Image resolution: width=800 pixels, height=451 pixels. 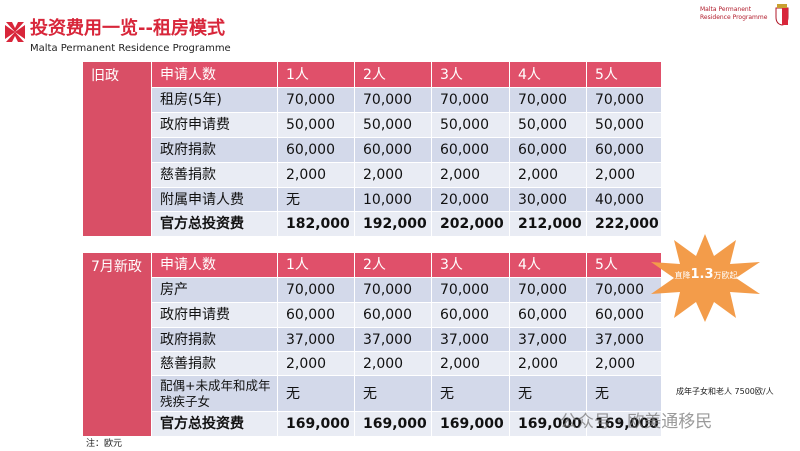 What do you see at coordinates (215, 100) in the screenshot?
I see `table-cell: 租房(5年)` at bounding box center [215, 100].